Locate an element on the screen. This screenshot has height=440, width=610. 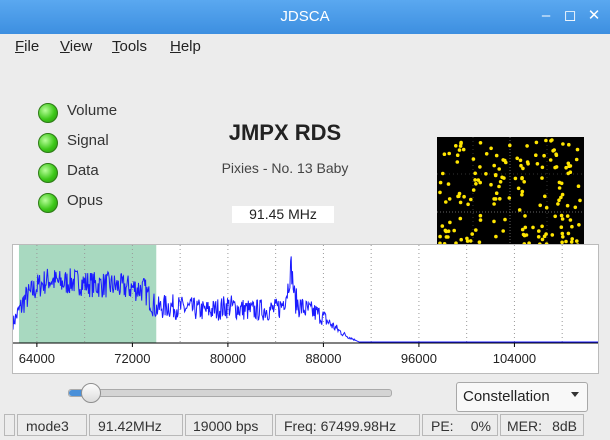
status-mer-label: MER: is located at coordinates (524, 426).